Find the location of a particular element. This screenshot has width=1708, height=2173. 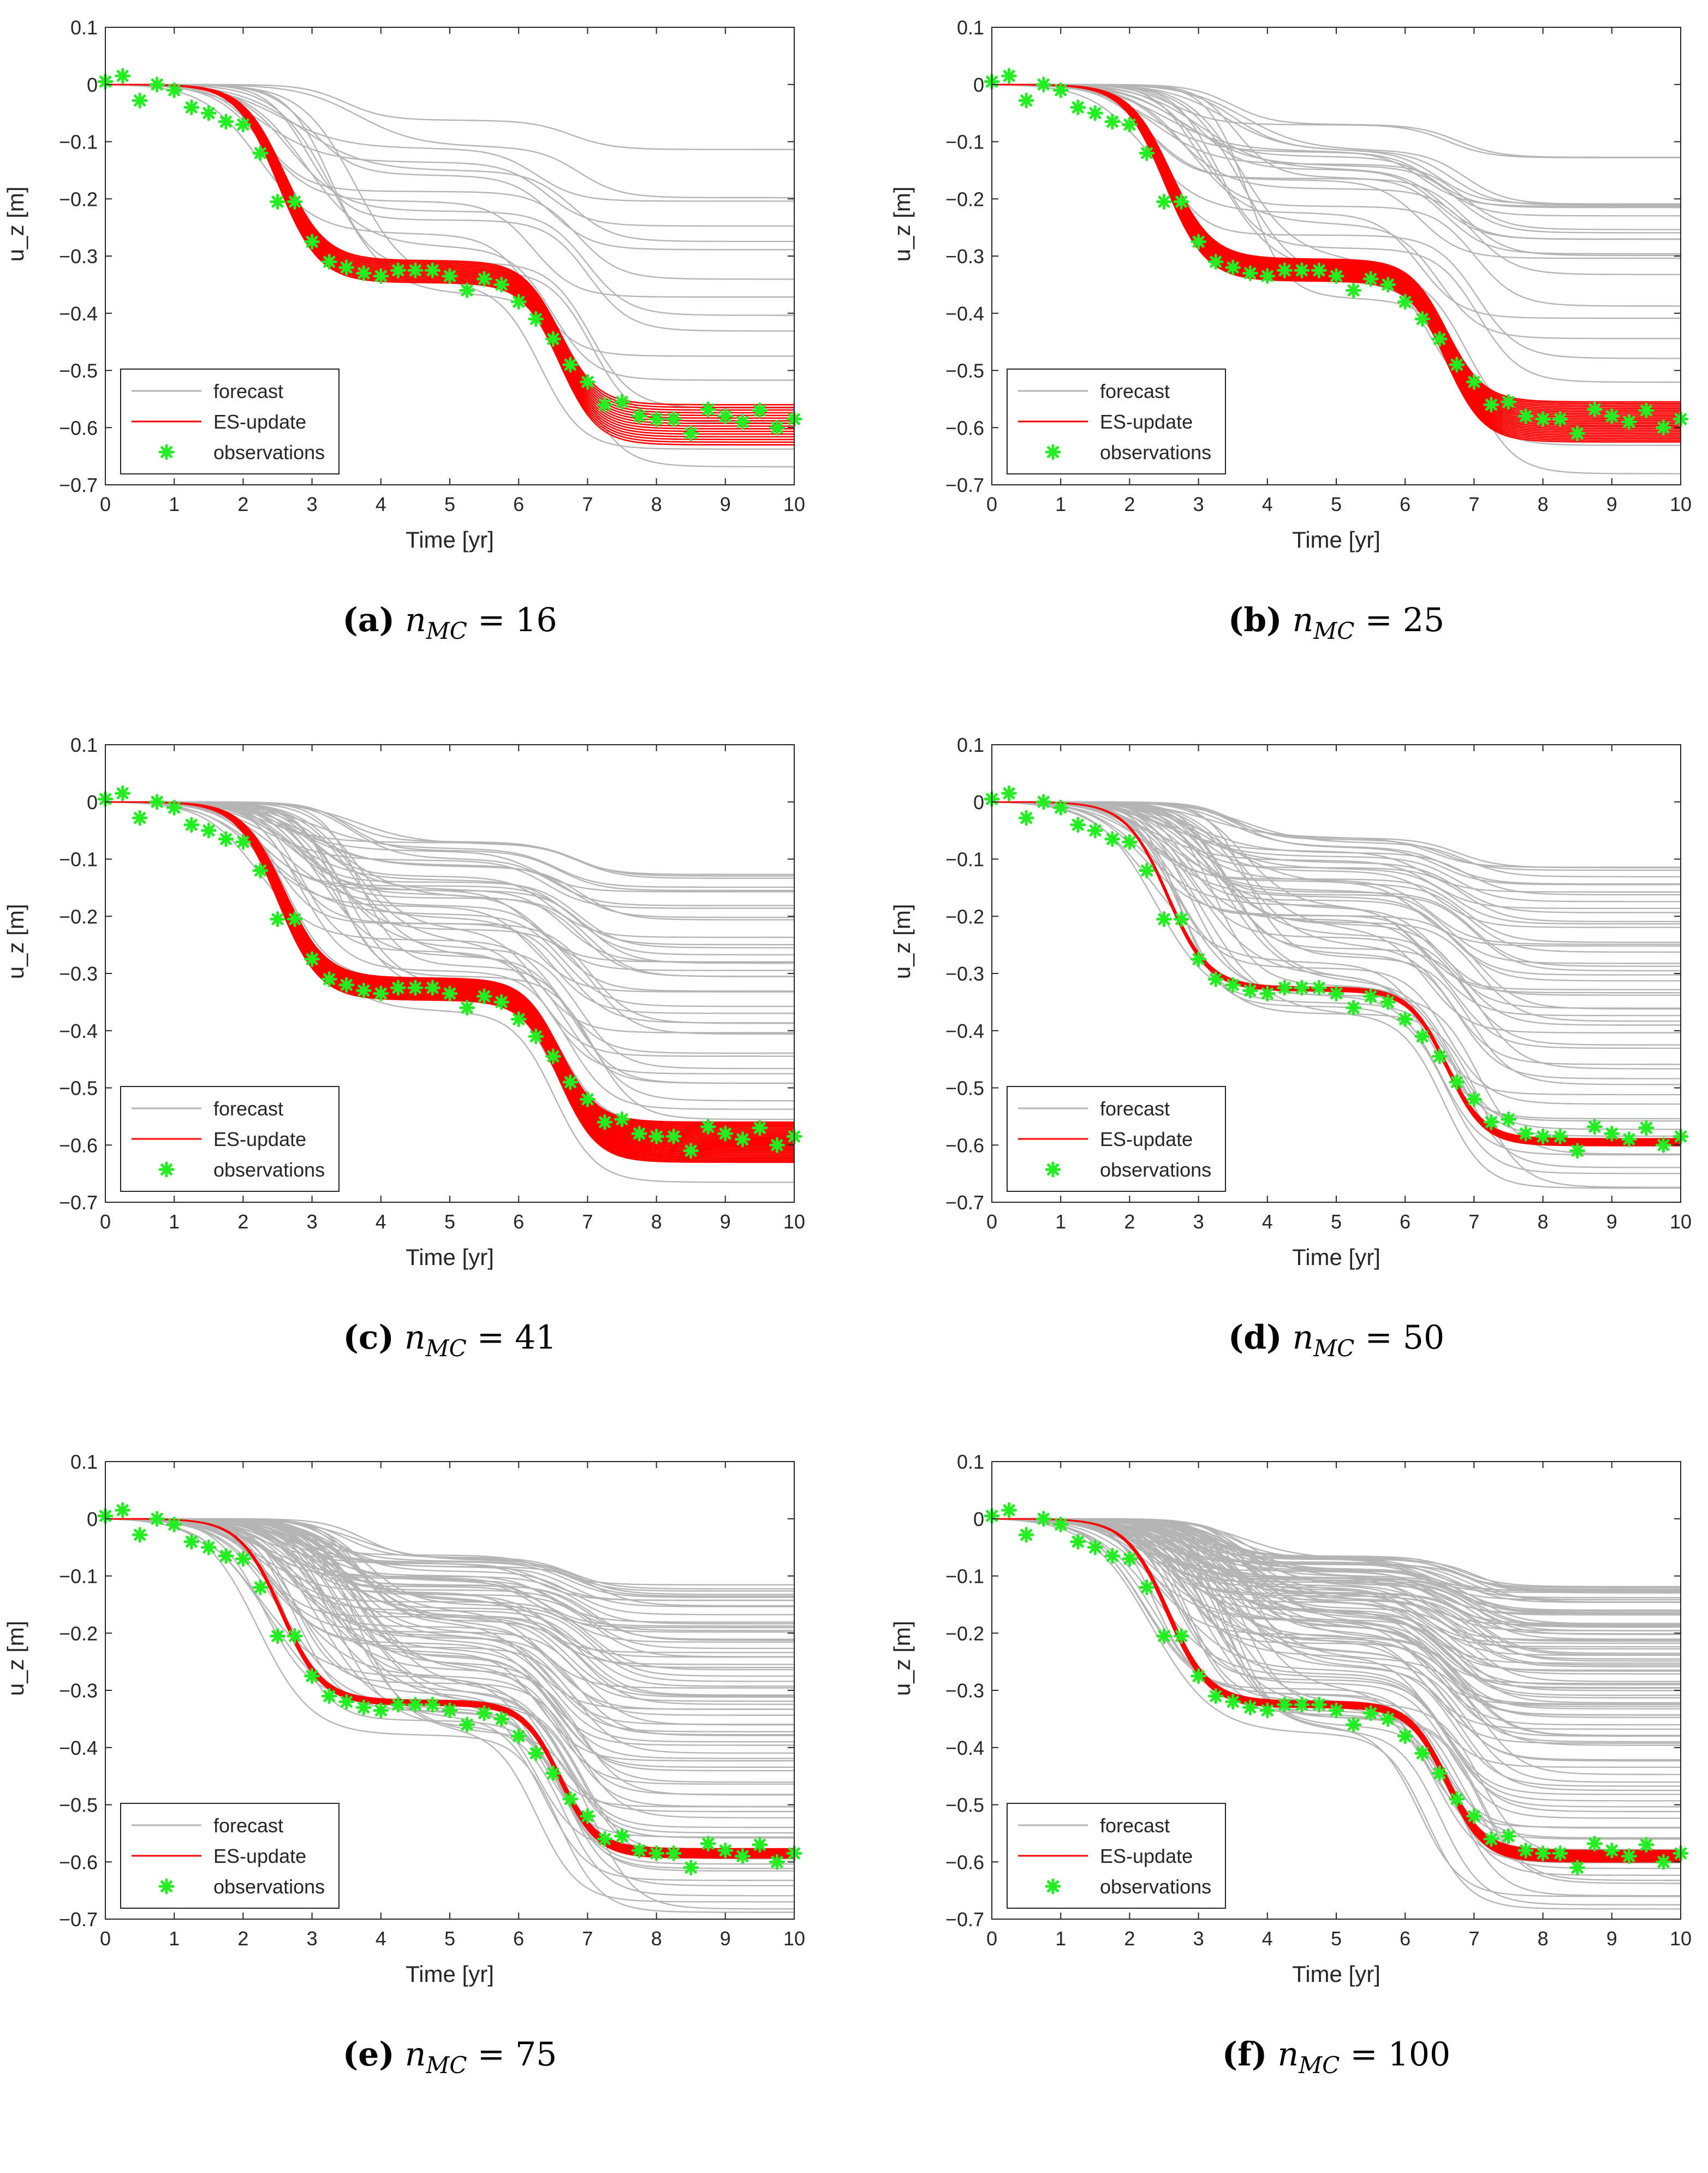

y-tick-label: −0.5 is located at coordinates (964, 1805).